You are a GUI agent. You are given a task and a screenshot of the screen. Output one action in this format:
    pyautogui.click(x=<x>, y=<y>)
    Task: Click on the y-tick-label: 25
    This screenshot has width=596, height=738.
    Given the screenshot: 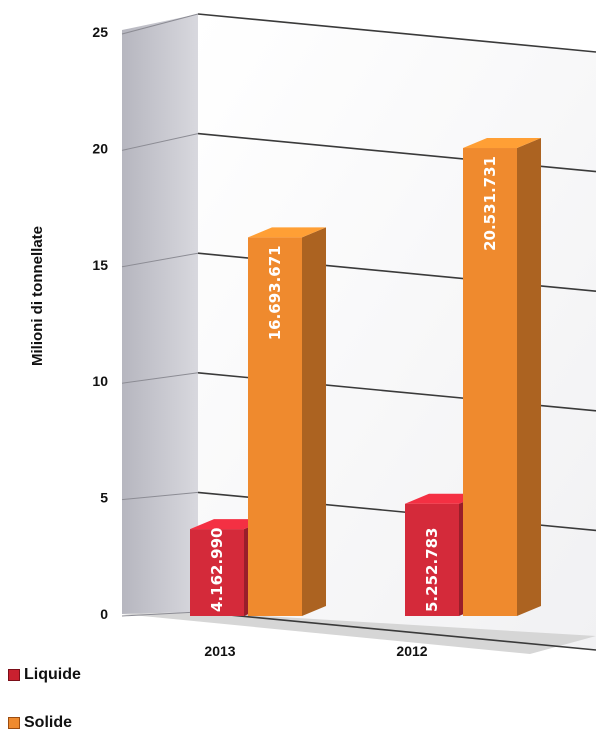 What is the action you would take?
    pyautogui.click(x=100, y=32)
    